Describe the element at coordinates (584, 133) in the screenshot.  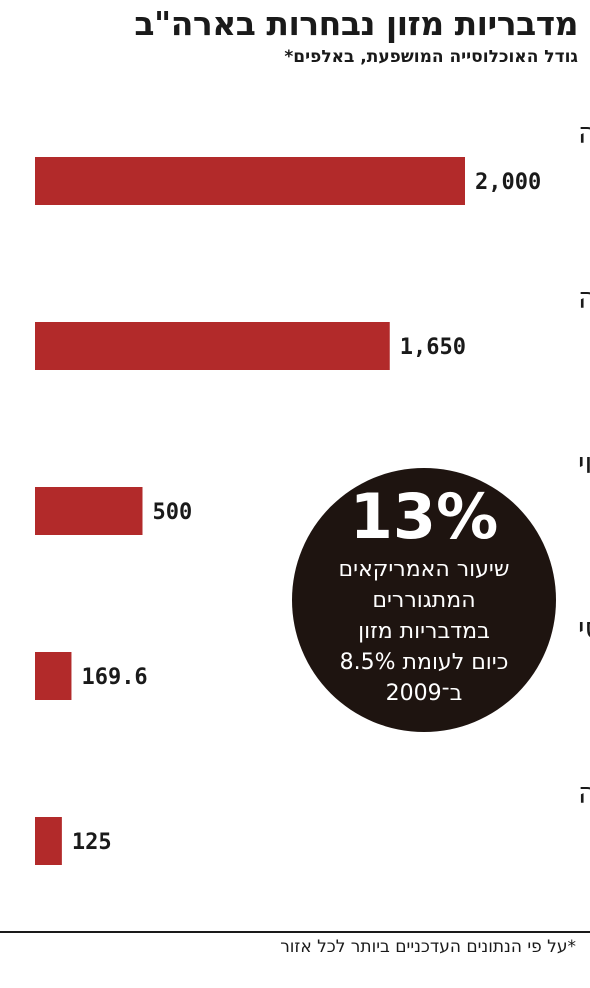
I see `category-label: אטלנטה, ג'ורג'יה` at that location.